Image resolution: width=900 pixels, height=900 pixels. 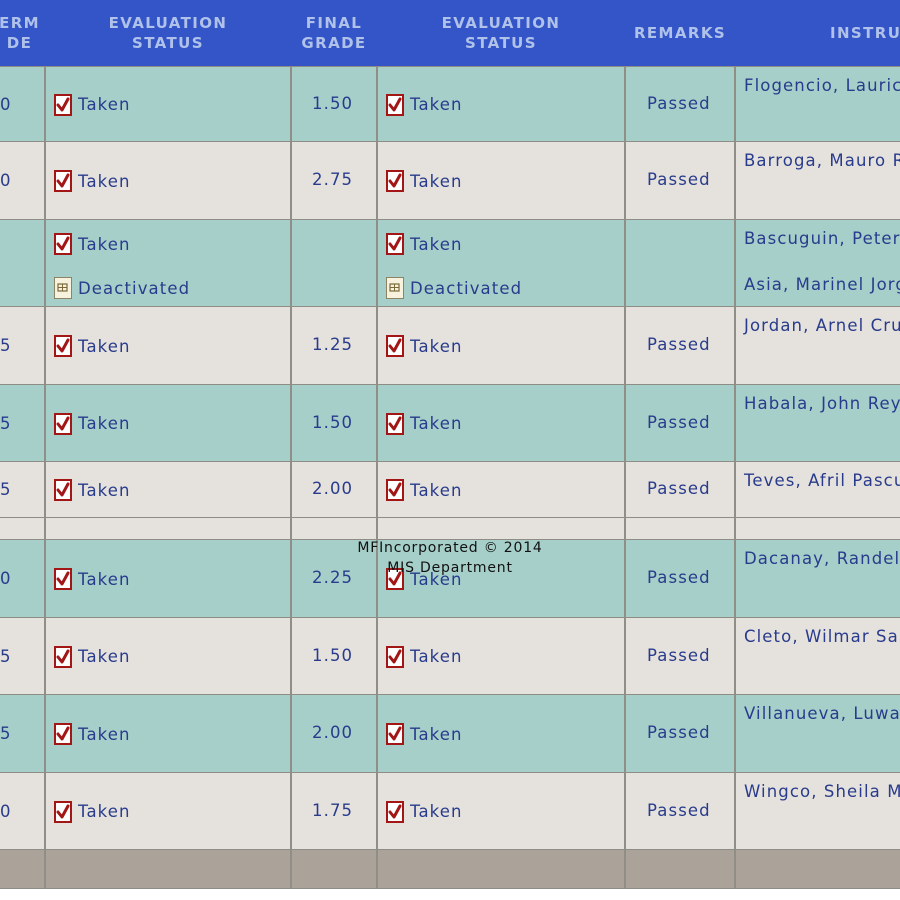 What do you see at coordinates (822, 558) in the screenshot?
I see `instructor-cell: Dacanay, Randel` at bounding box center [822, 558].